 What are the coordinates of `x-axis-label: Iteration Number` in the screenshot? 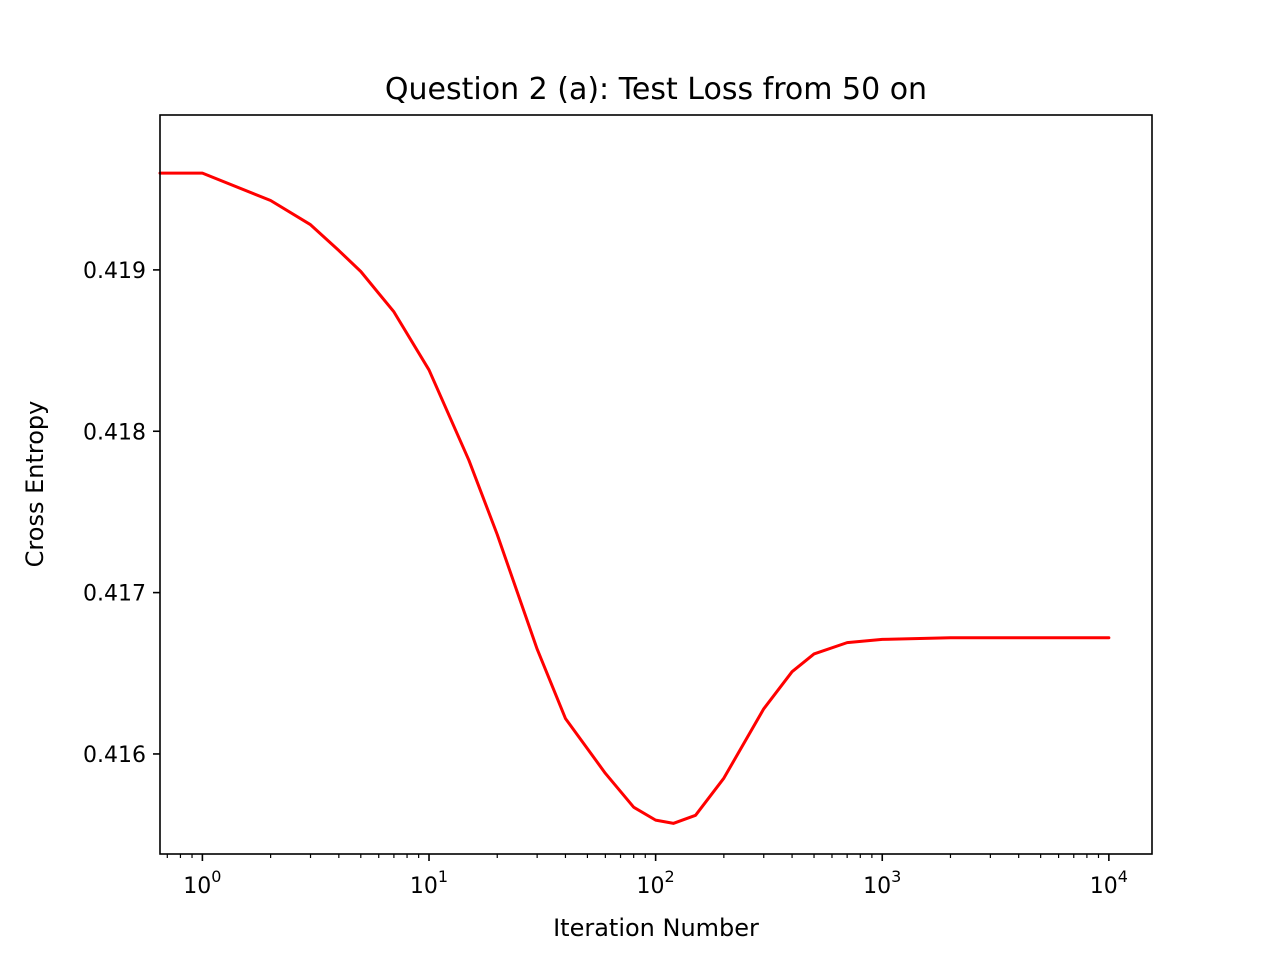 It's located at (656, 928).